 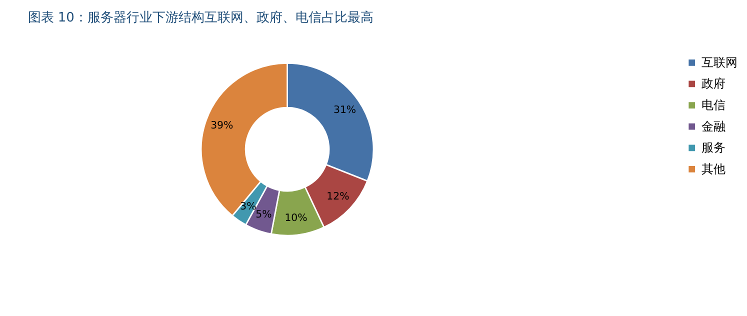 I want to click on legend-label: 金融, so click(x=714, y=126).